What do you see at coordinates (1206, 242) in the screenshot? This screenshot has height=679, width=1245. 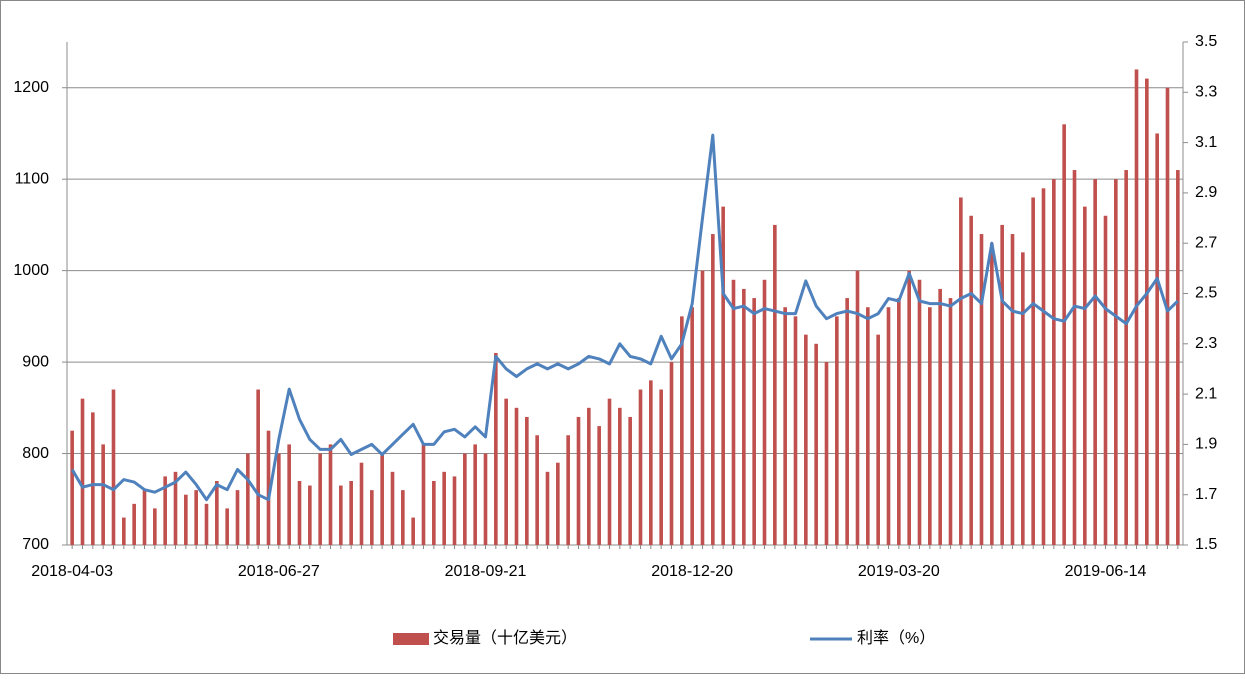 I see `y2-tick-label: 2.7` at bounding box center [1206, 242].